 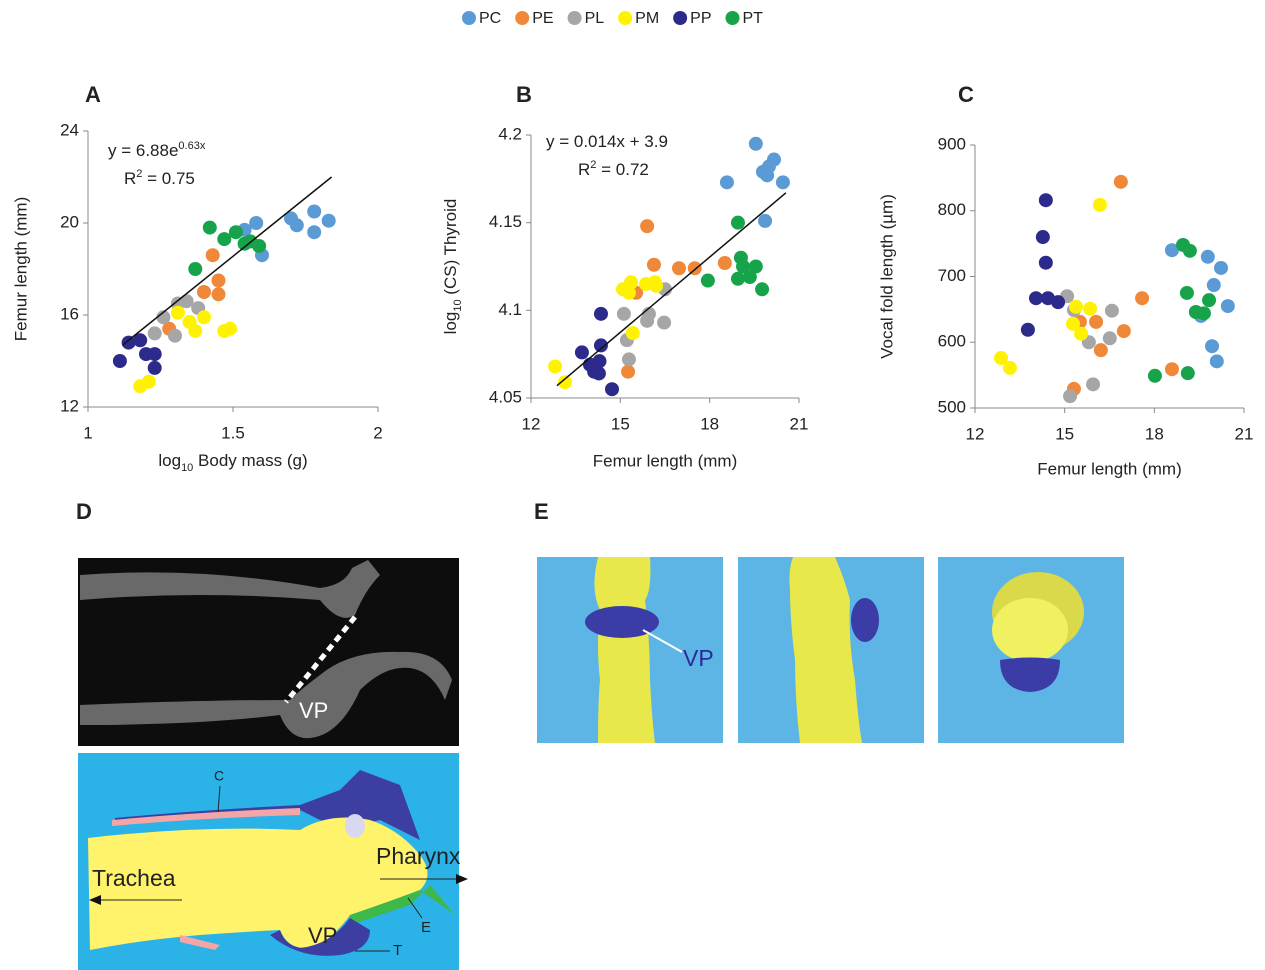 What do you see at coordinates (84, 511) in the screenshot?
I see `panel-letter: D` at bounding box center [84, 511].